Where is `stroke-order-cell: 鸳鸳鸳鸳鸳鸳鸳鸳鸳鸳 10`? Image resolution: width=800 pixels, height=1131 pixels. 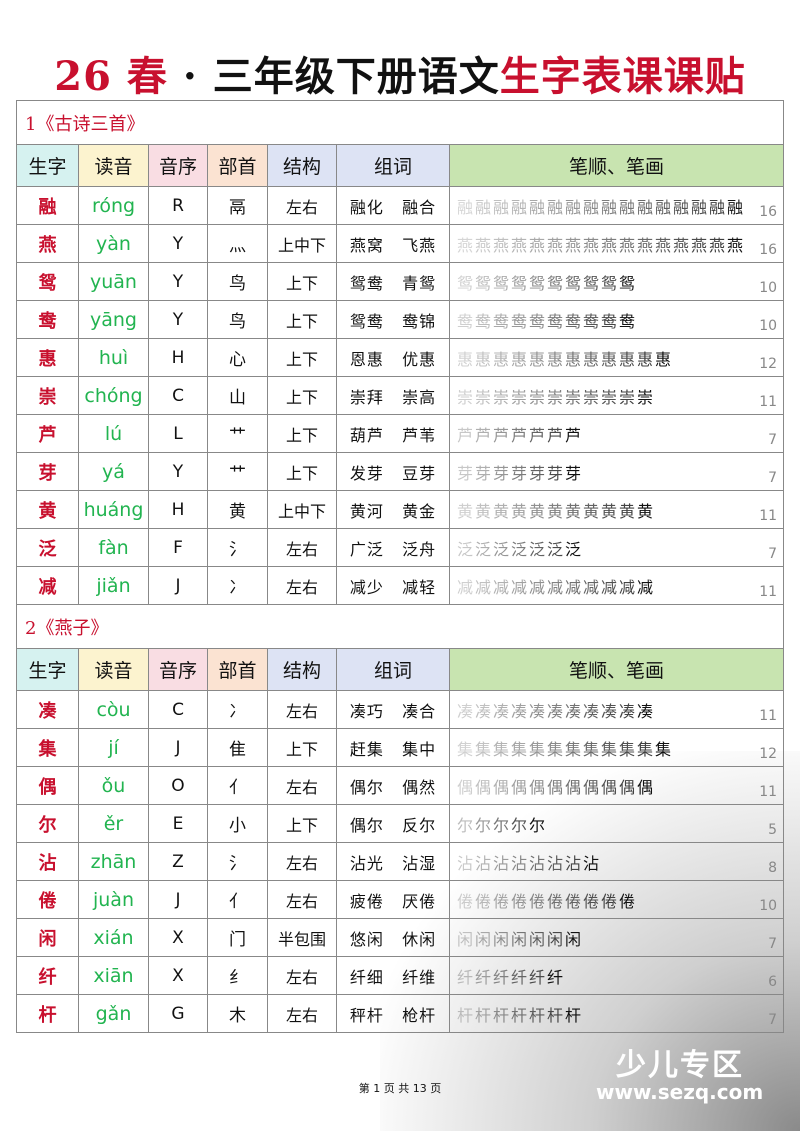 stroke-order-cell: 鸳鸳鸳鸳鸳鸳鸳鸳鸳鸳 10 is located at coordinates (616, 281).